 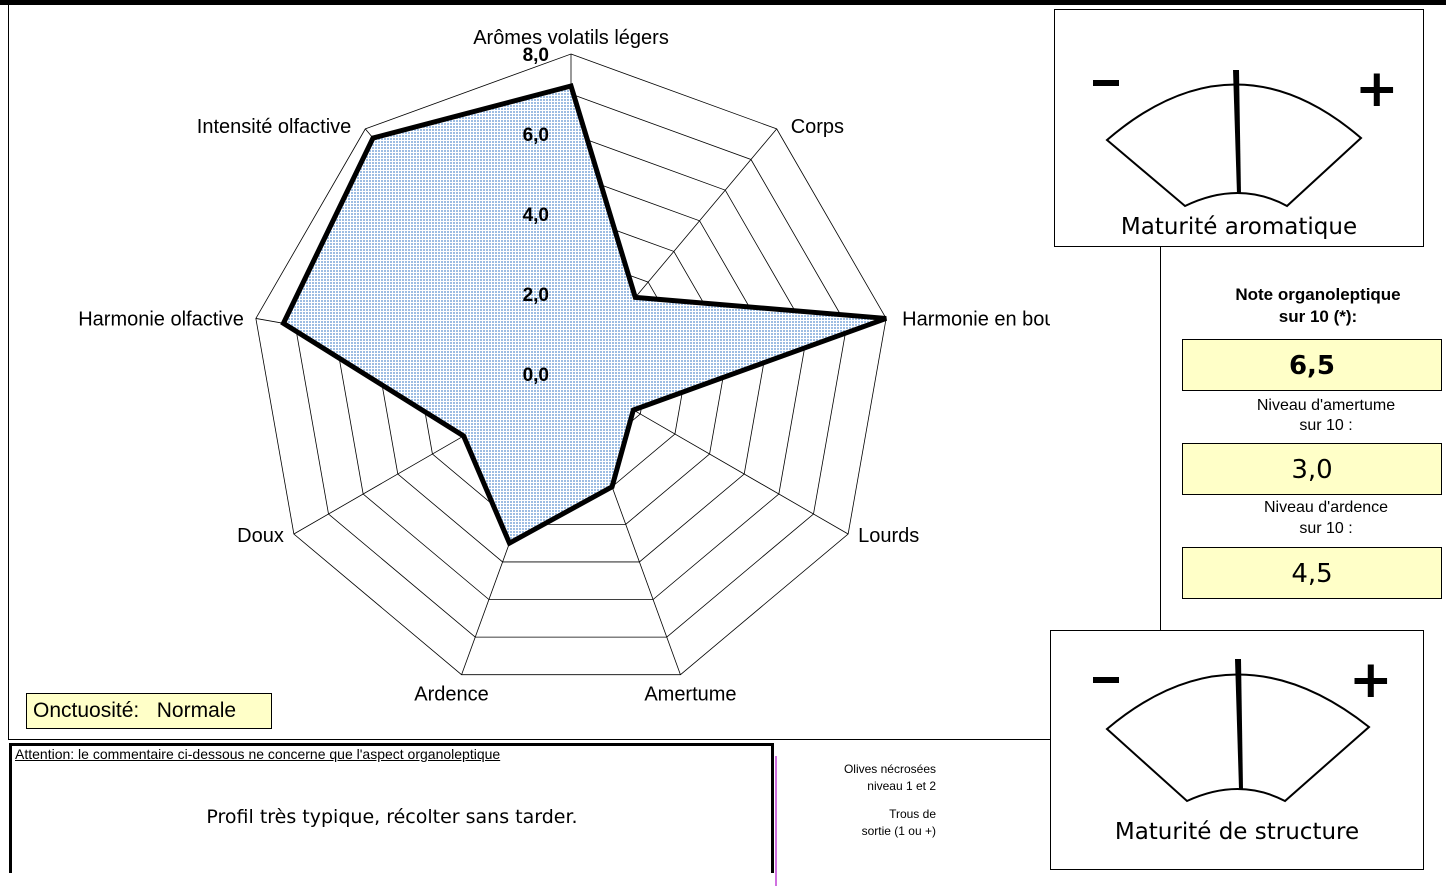 What do you see at coordinates (1311, 426) in the screenshot?
I see `bitterness-label-2: sur 10 :` at bounding box center [1311, 426].